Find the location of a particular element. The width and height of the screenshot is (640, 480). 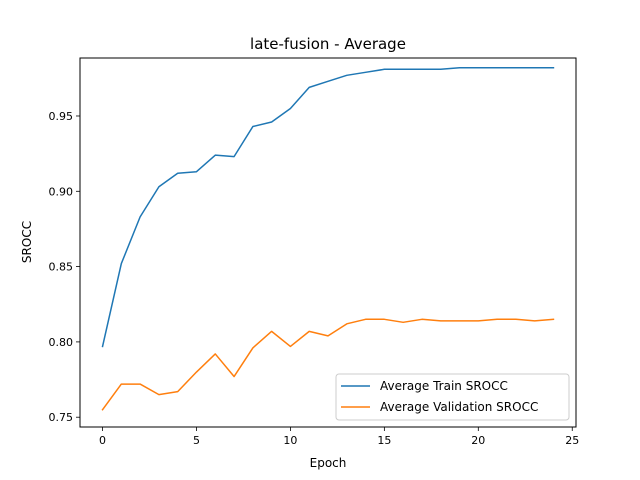

x-axis: 0 5 10 15 20 25 is located at coordinates (339, 437).